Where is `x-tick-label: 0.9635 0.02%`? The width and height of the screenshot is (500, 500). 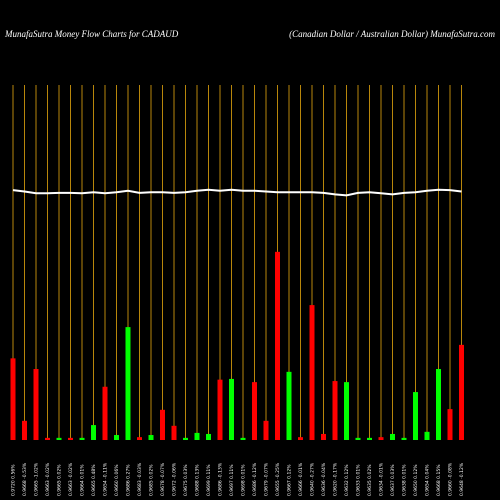
x-tick-label: 0.9635 0.02% is located at coordinates (370, 480).